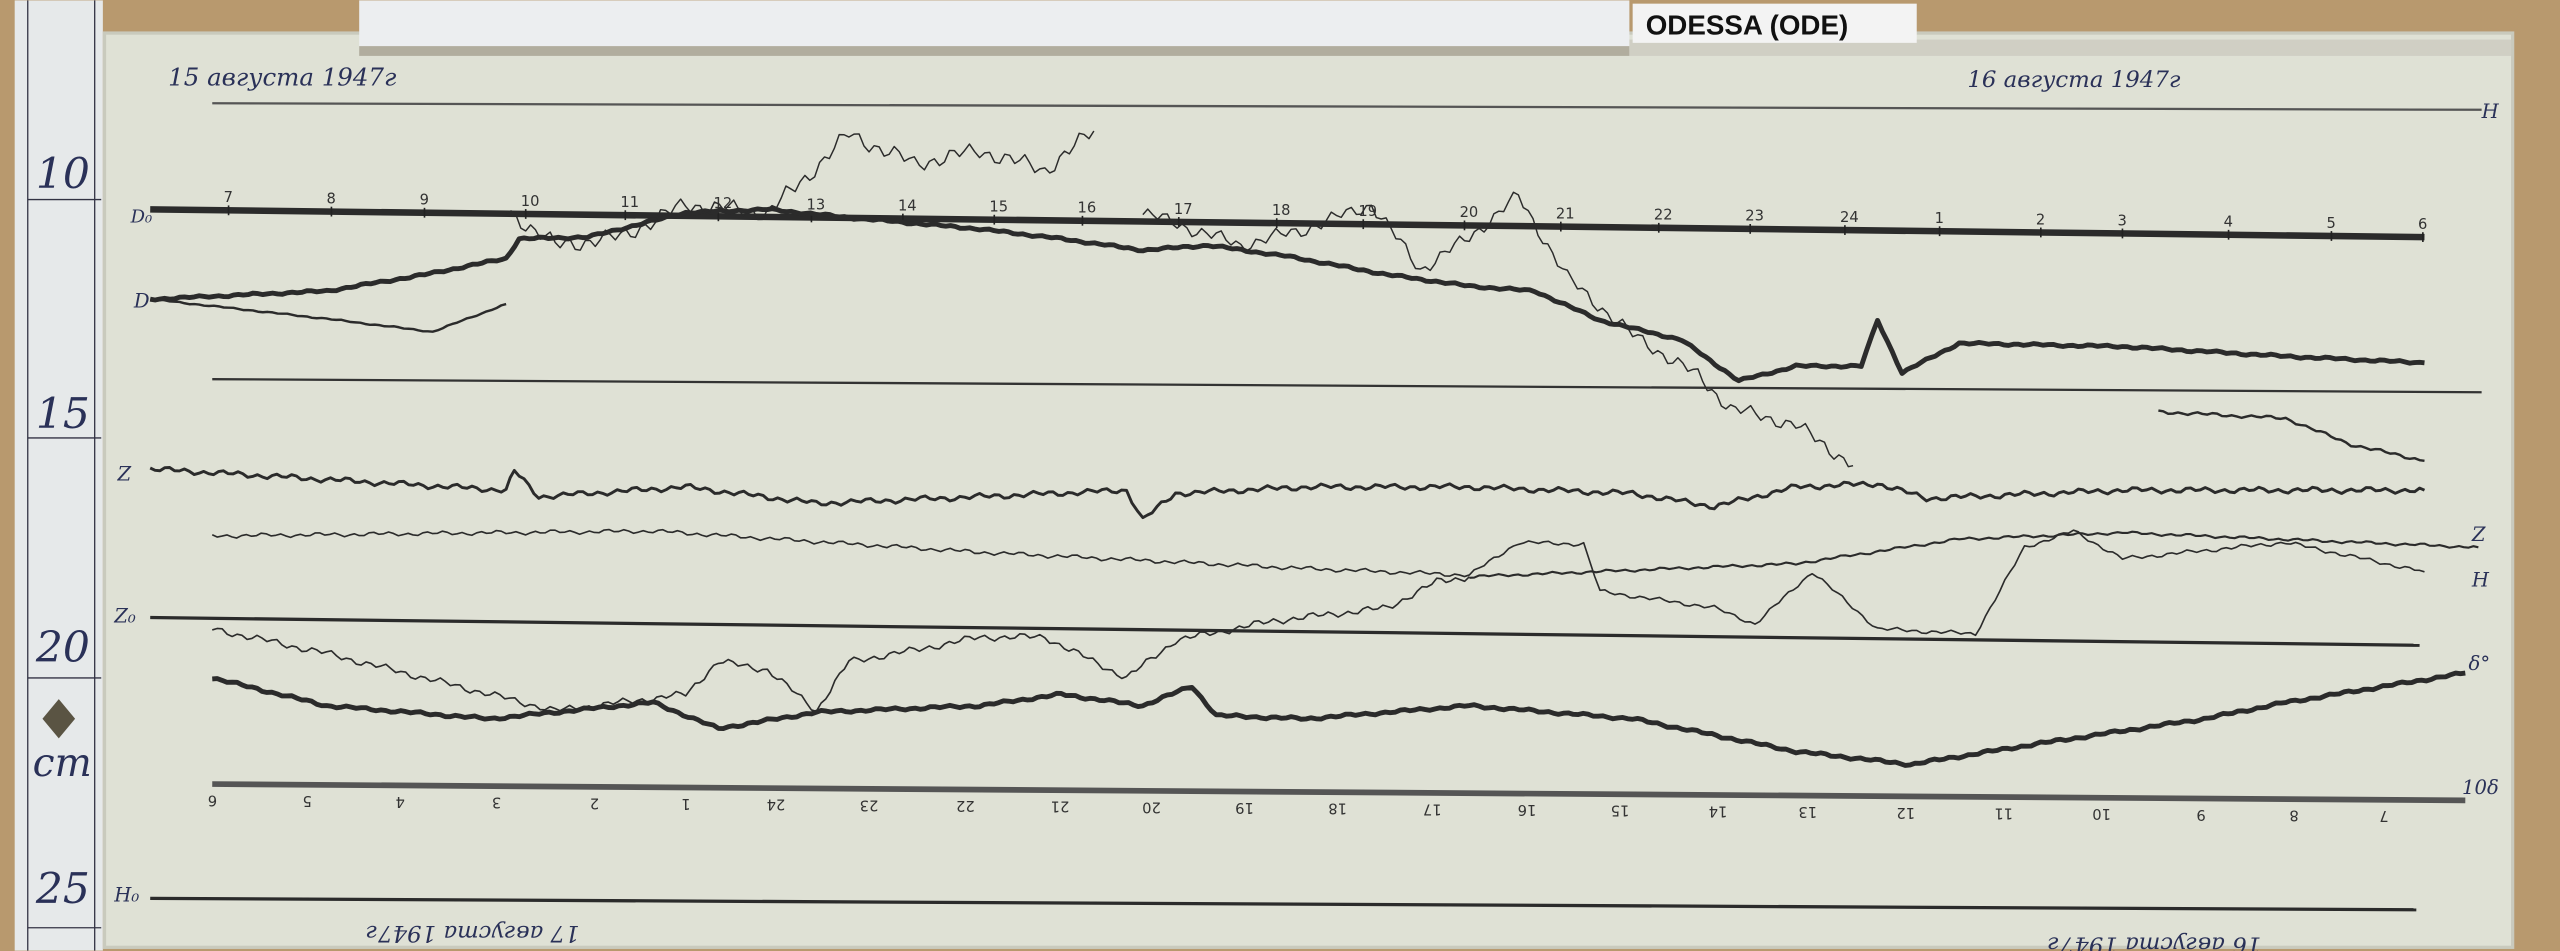 Image resolution: width=2560 pixels, height=951 pixels. What do you see at coordinates (282, 76) in the screenshot?
I see `date-top-left: 15 августа 1947г` at bounding box center [282, 76].